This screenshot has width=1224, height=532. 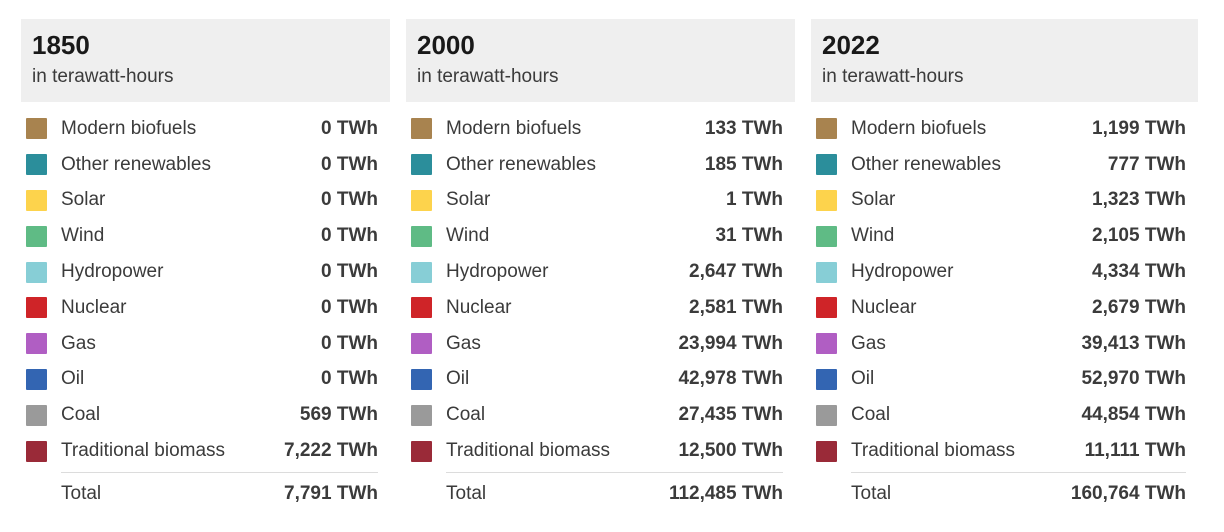 I want to click on source-value: 569 TWh, so click(x=338, y=415).